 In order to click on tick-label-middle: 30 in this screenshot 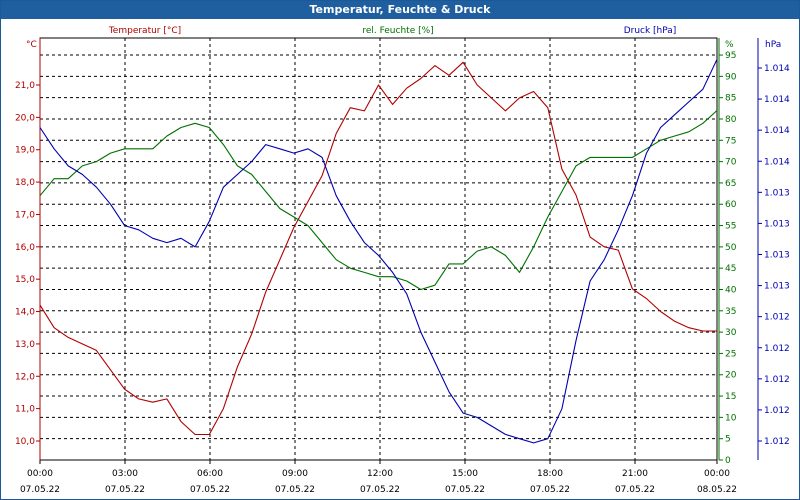, I will do `click(731, 333)`.